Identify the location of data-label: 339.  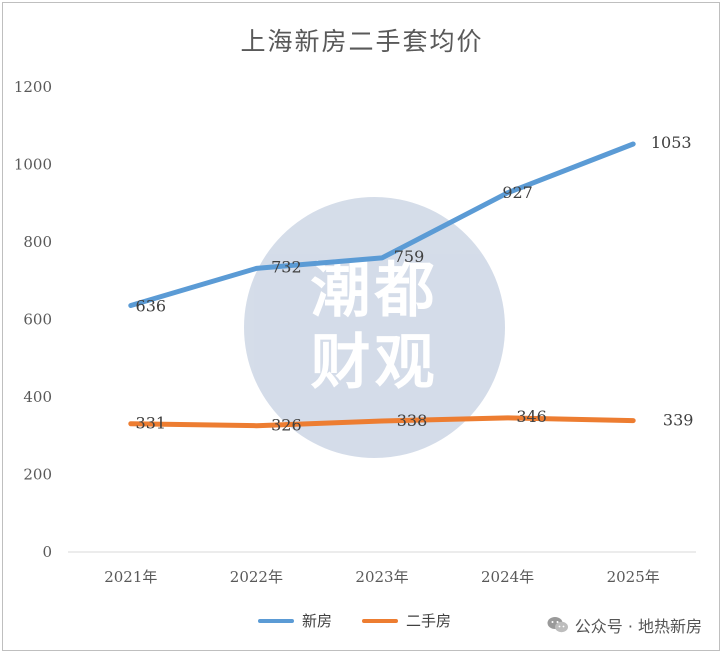
(678, 420).